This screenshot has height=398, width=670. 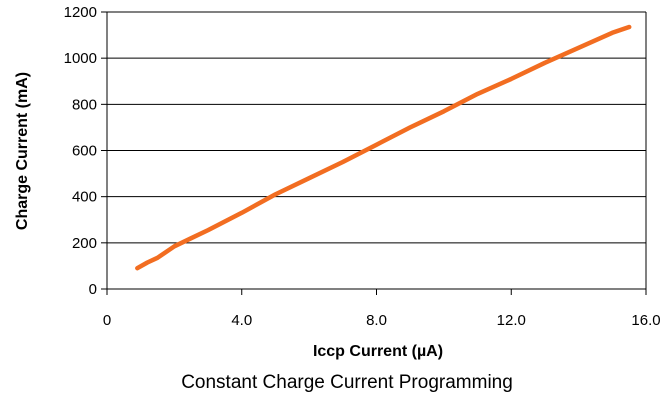 I want to click on y-tick-label: 400, so click(x=84, y=197).